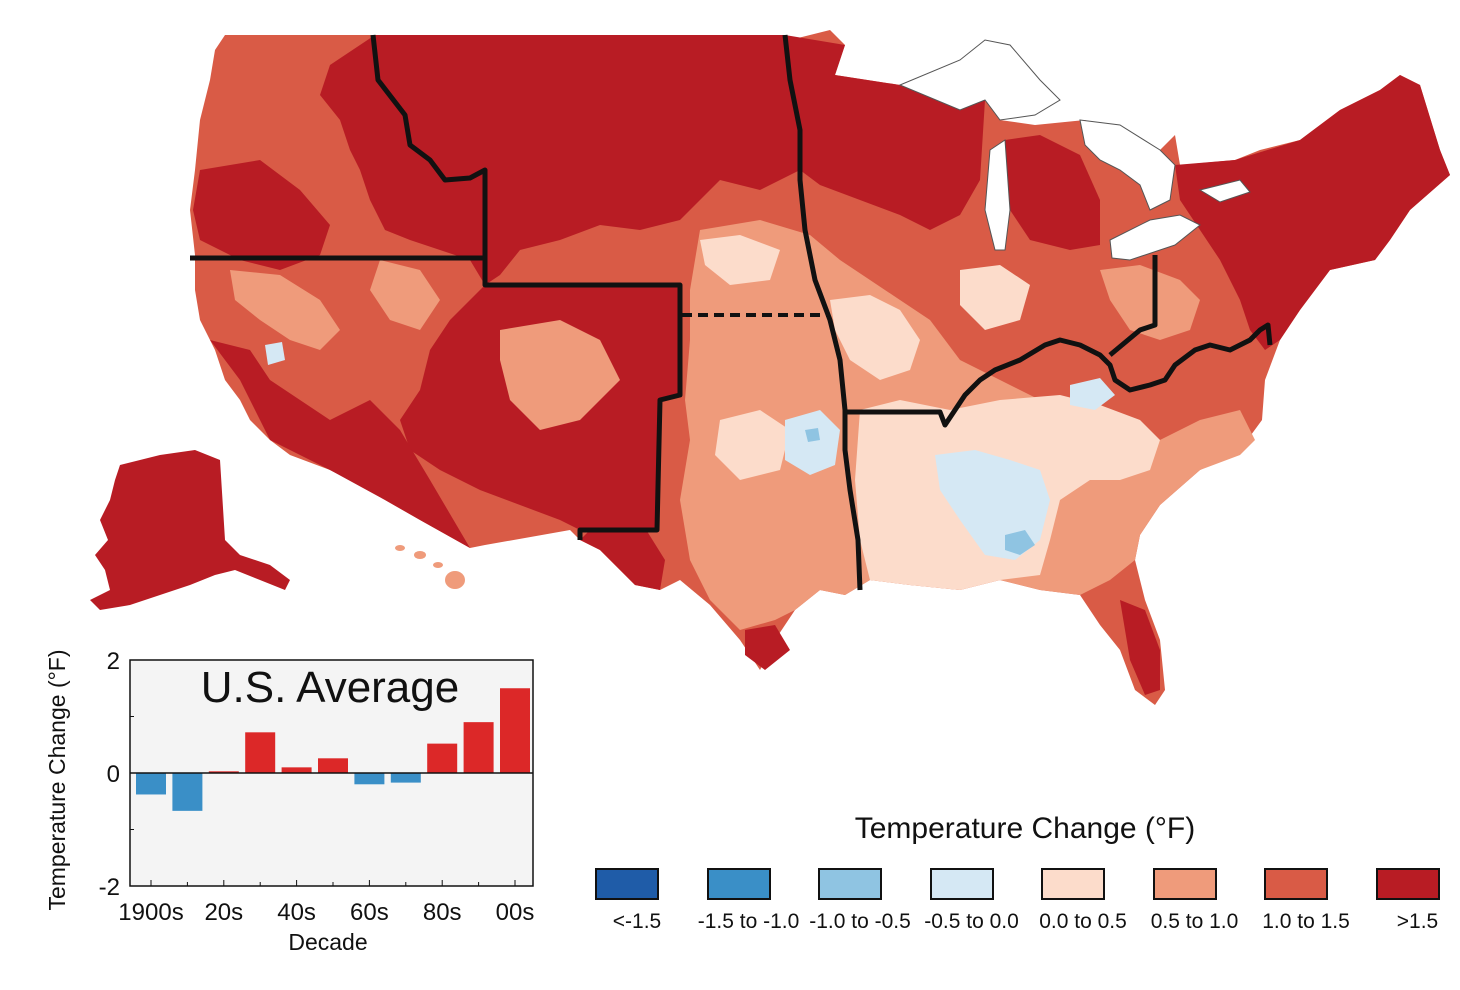 This screenshot has height=990, width=1460. What do you see at coordinates (637, 901) in the screenshot?
I see `legend-item: <-1.5` at bounding box center [637, 901].